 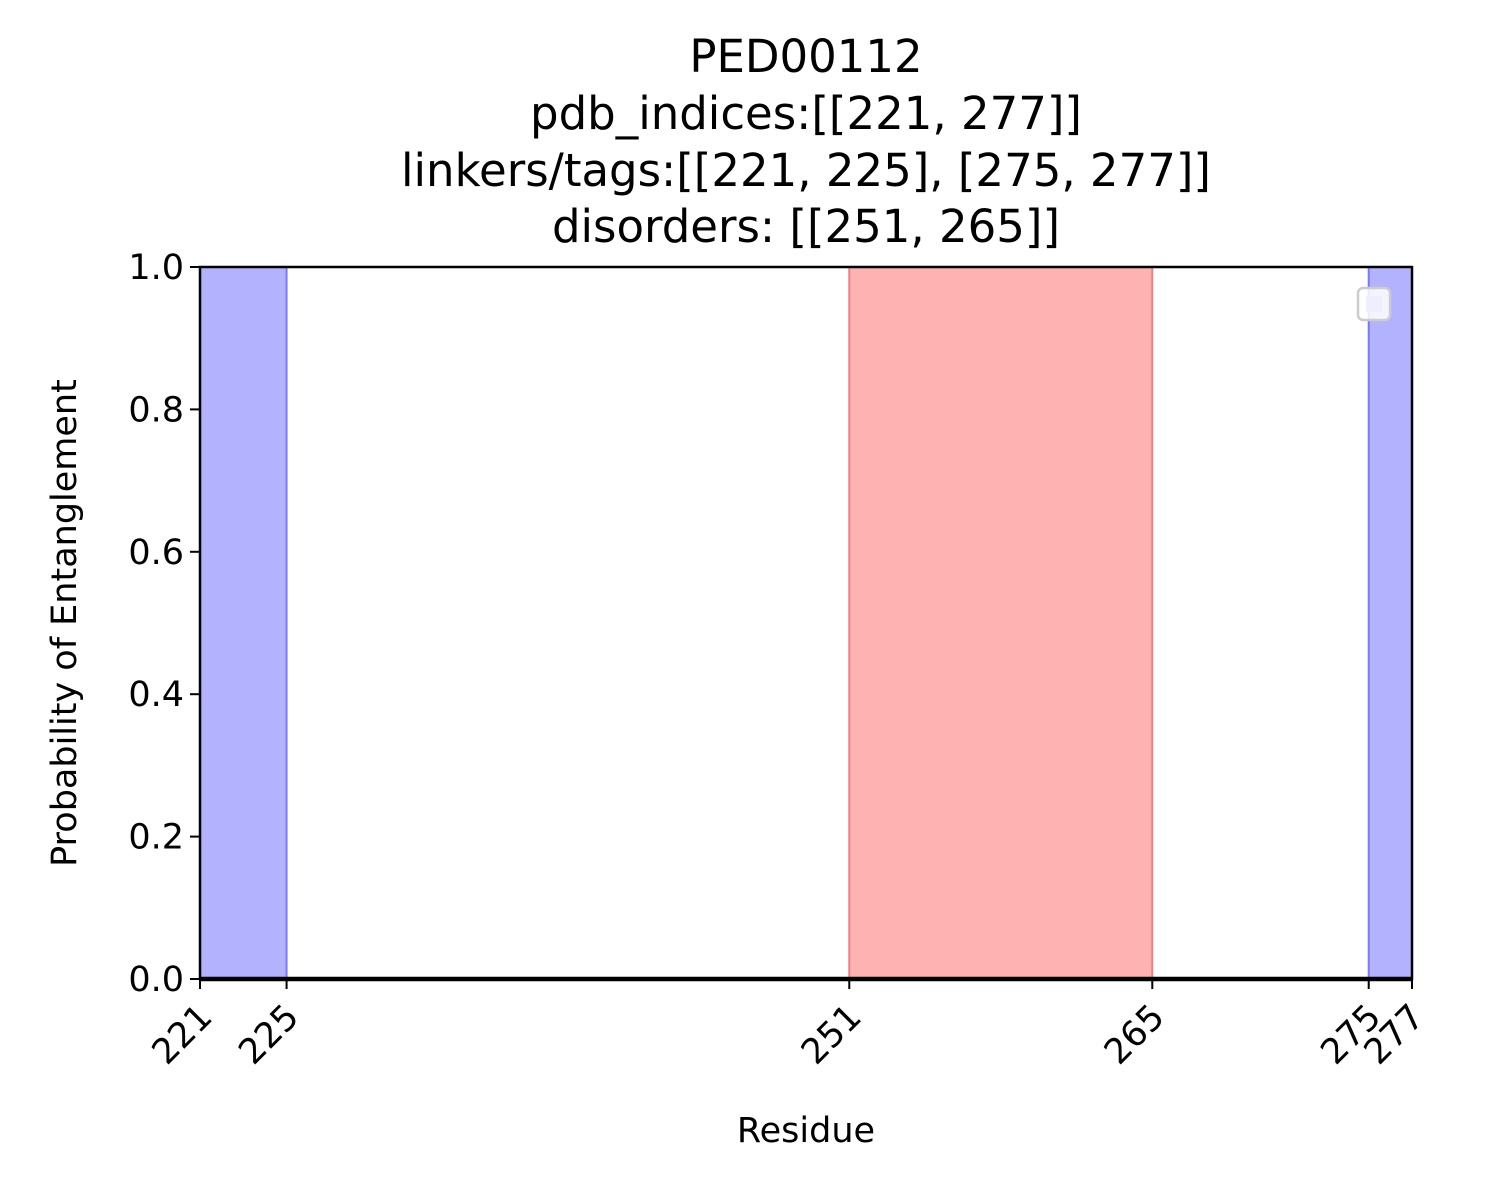 What do you see at coordinates (156, 553) in the screenshot?
I see `y-tick-label: 0.6` at bounding box center [156, 553].